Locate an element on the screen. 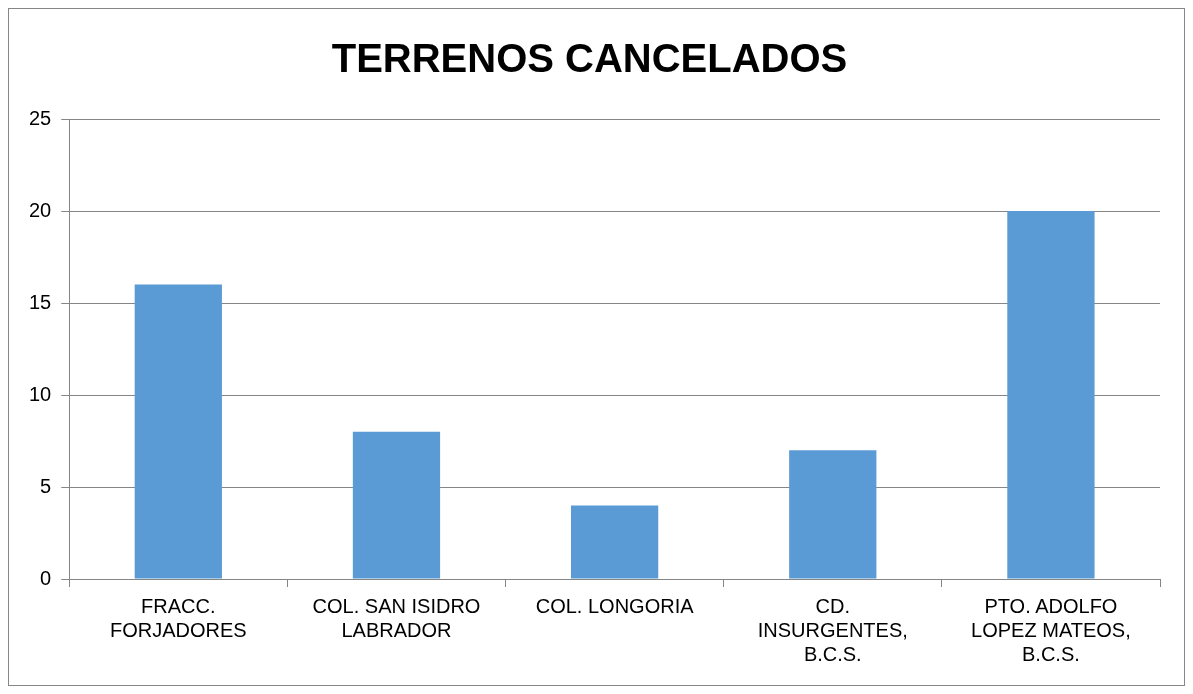 Image resolution: width=1193 pixels, height=694 pixels. y-tick-label: 5 is located at coordinates (46, 485).